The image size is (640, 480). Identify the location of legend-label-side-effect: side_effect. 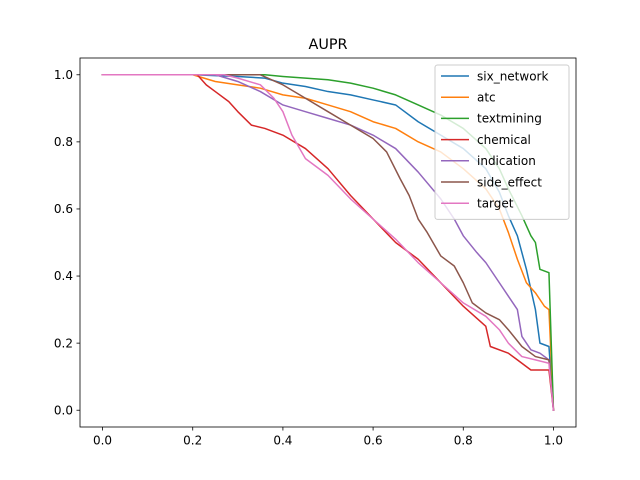
(509, 182).